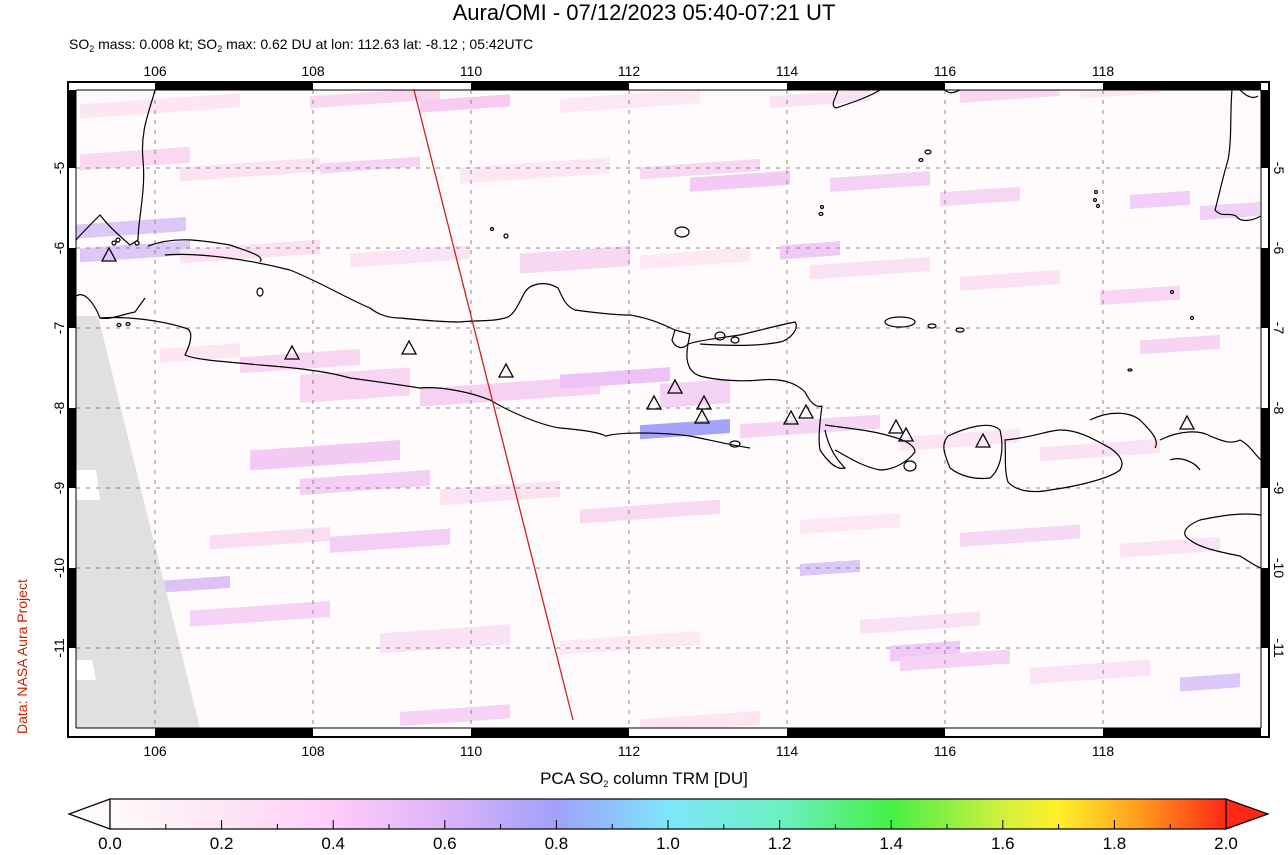 The width and height of the screenshot is (1288, 855). What do you see at coordinates (891, 843) in the screenshot?
I see `colorbar-tick-label: 1.4` at bounding box center [891, 843].